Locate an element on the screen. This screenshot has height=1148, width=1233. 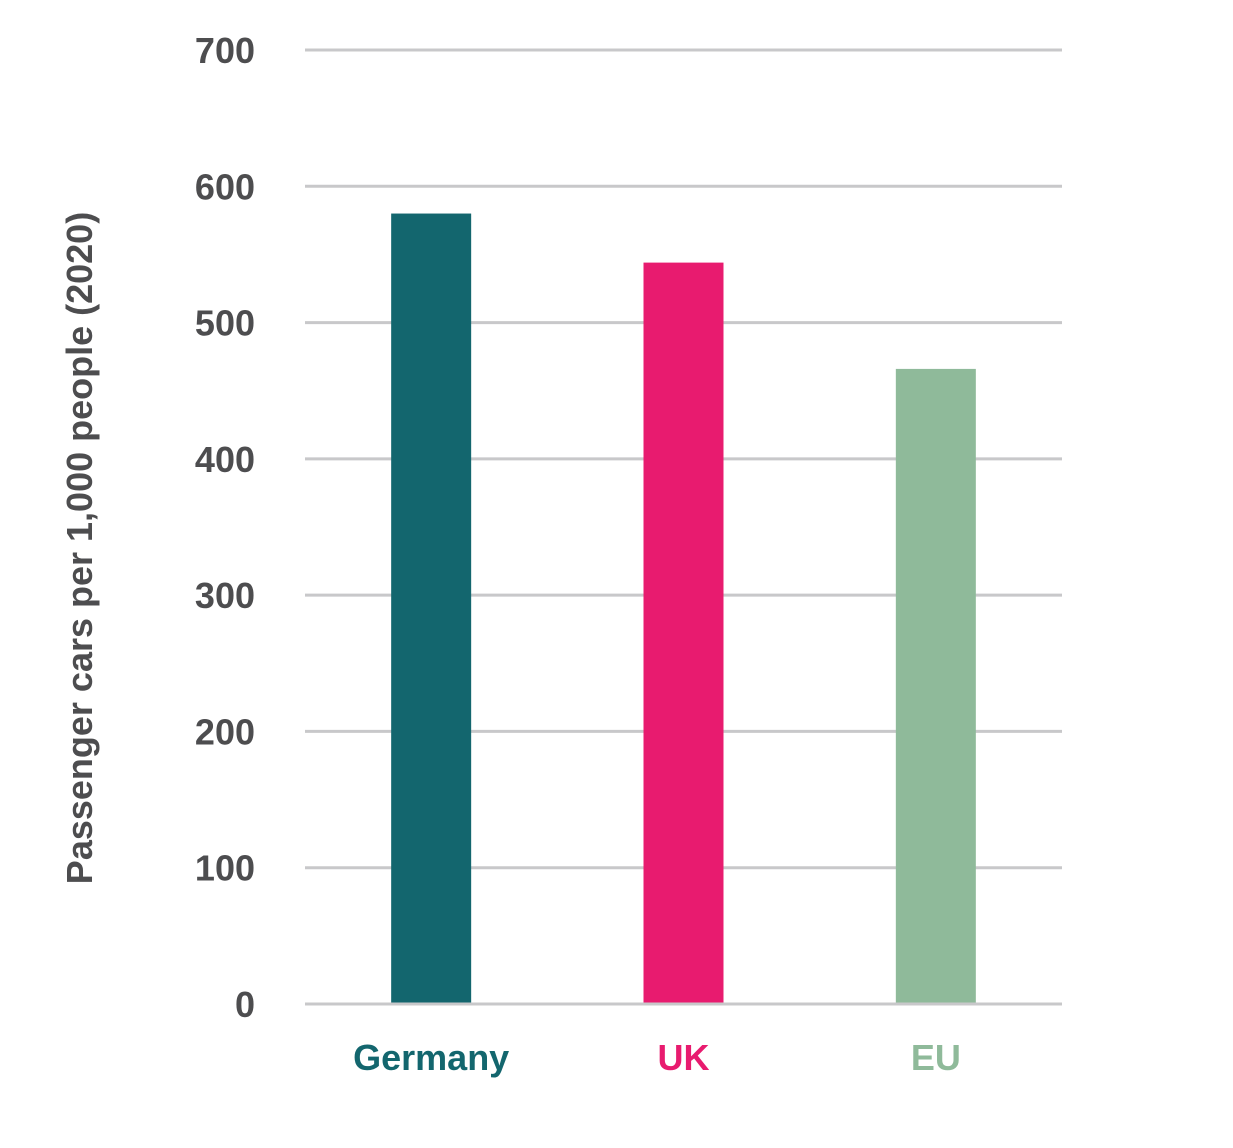
y-axis-ticks: 0 100 200 300 400 500 600 700 is located at coordinates (225, 527).